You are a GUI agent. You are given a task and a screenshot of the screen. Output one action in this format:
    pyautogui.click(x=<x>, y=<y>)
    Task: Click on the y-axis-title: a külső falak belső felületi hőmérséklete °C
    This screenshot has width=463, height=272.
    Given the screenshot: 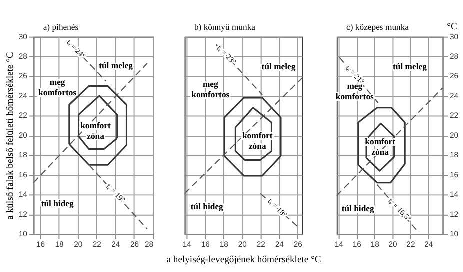 What is the action you would take?
    pyautogui.click(x=10, y=136)
    